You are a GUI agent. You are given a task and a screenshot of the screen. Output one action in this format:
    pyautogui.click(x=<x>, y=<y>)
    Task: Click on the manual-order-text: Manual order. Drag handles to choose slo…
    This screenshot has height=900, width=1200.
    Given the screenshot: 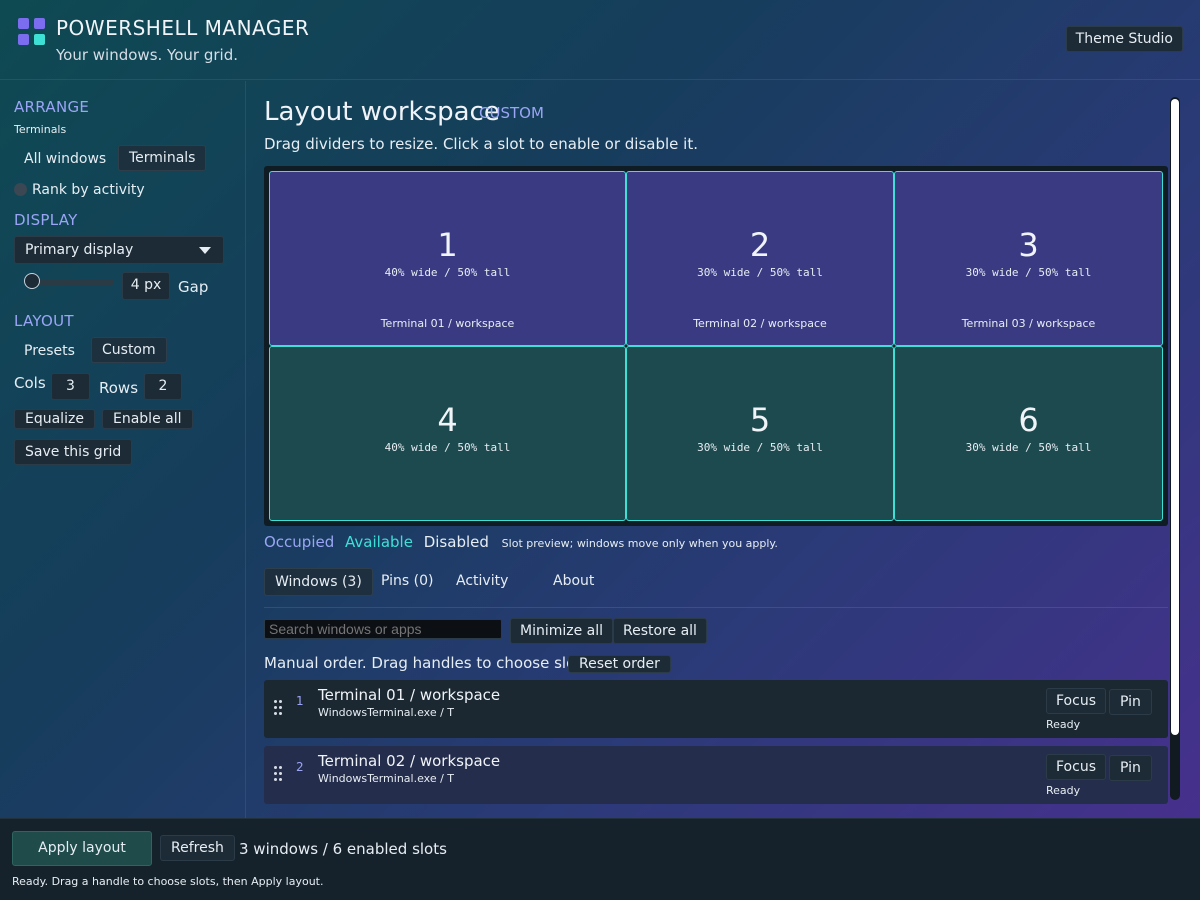 What is the action you would take?
    pyautogui.click(x=429, y=663)
    